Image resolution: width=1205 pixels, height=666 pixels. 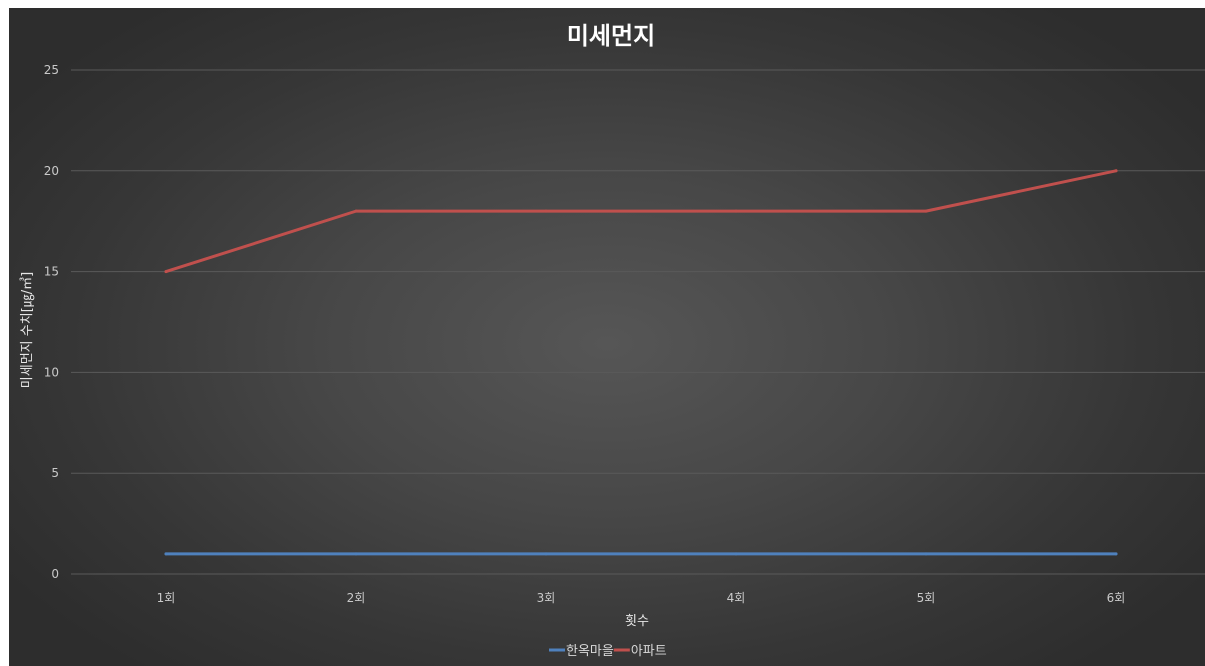 I want to click on x-tick-label: 5회, so click(x=926, y=598).